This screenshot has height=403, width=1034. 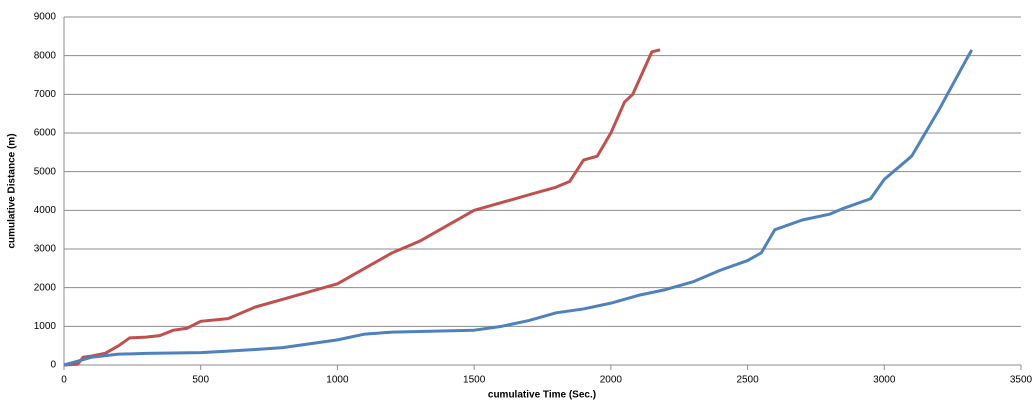 I want to click on x-tick-label: 2000, so click(x=611, y=380).